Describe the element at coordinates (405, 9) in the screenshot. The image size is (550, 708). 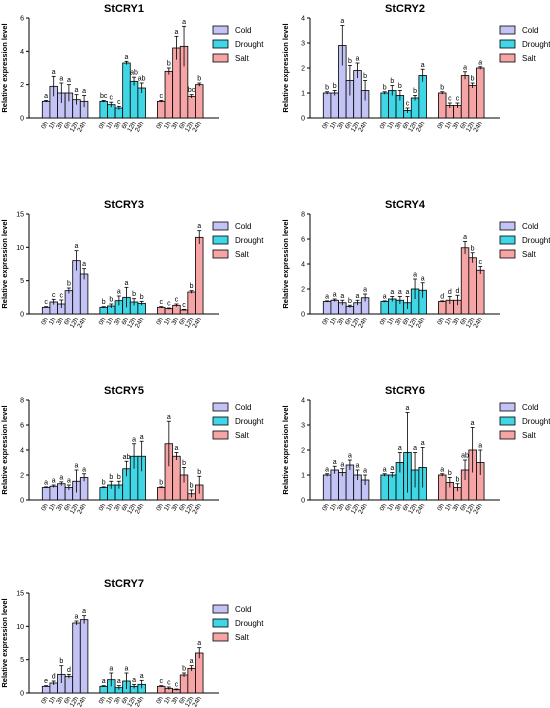
I see `chart-title: StCRY2` at that location.